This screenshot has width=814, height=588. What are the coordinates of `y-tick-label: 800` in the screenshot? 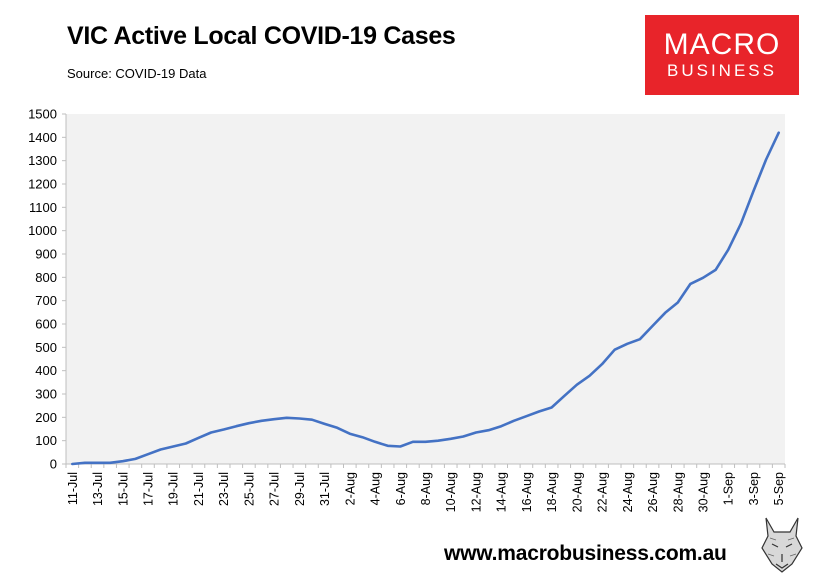 It's located at (46, 277).